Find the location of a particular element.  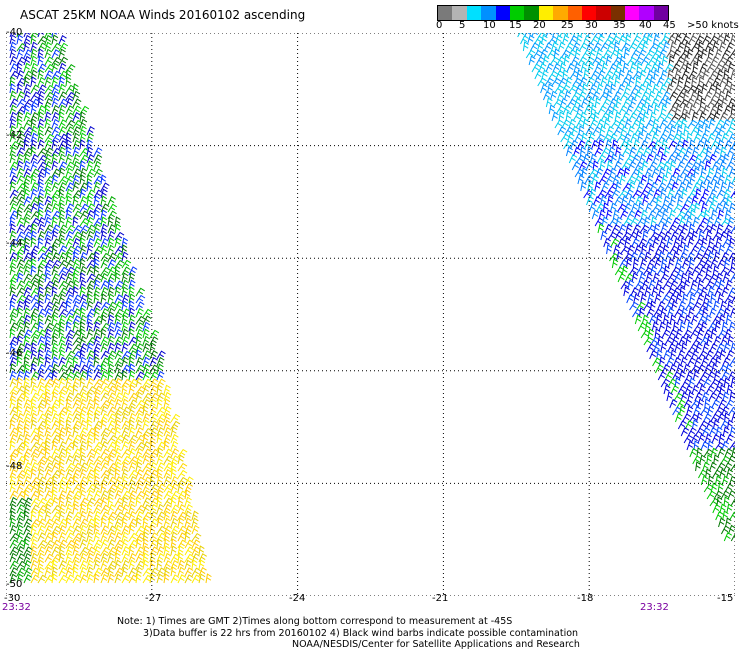

legend-label: 30 is located at coordinates (591, 25).